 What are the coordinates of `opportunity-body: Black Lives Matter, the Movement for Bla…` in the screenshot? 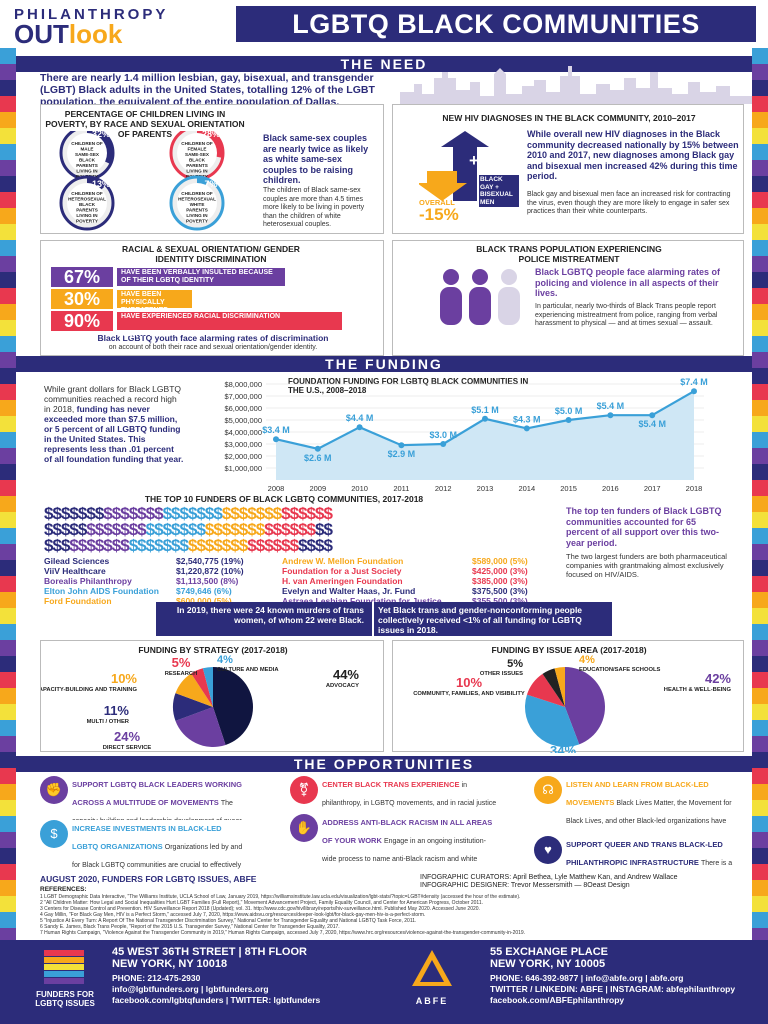 It's located at (649, 812).